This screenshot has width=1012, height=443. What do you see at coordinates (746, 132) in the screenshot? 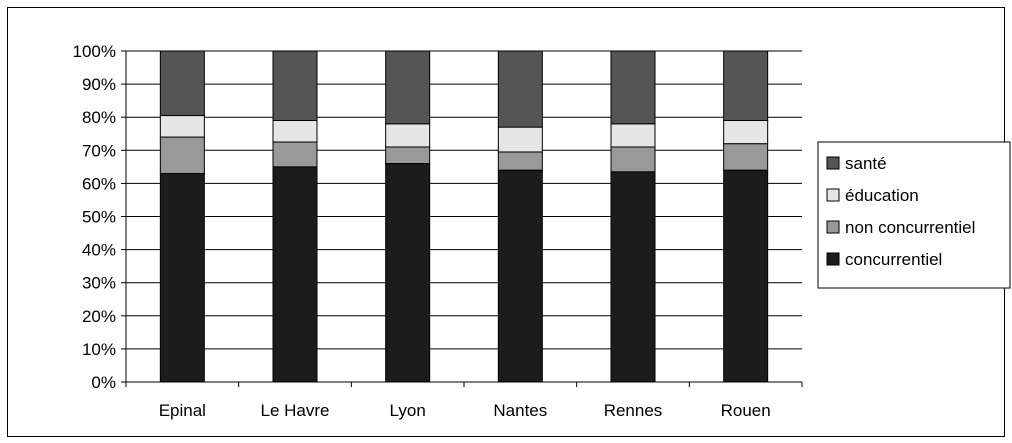
I see `bar-segment-éducation-Rouen` at bounding box center [746, 132].